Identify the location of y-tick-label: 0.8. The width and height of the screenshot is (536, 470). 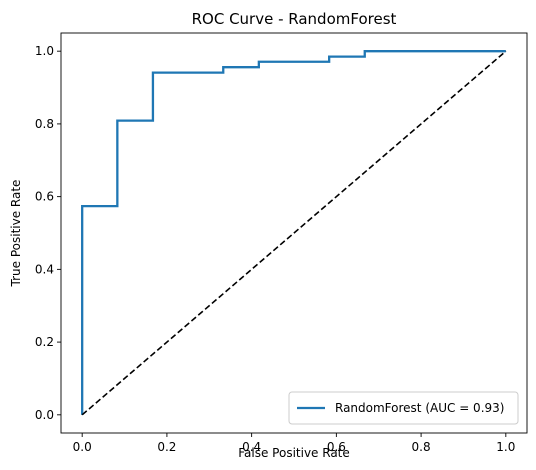
(44, 124).